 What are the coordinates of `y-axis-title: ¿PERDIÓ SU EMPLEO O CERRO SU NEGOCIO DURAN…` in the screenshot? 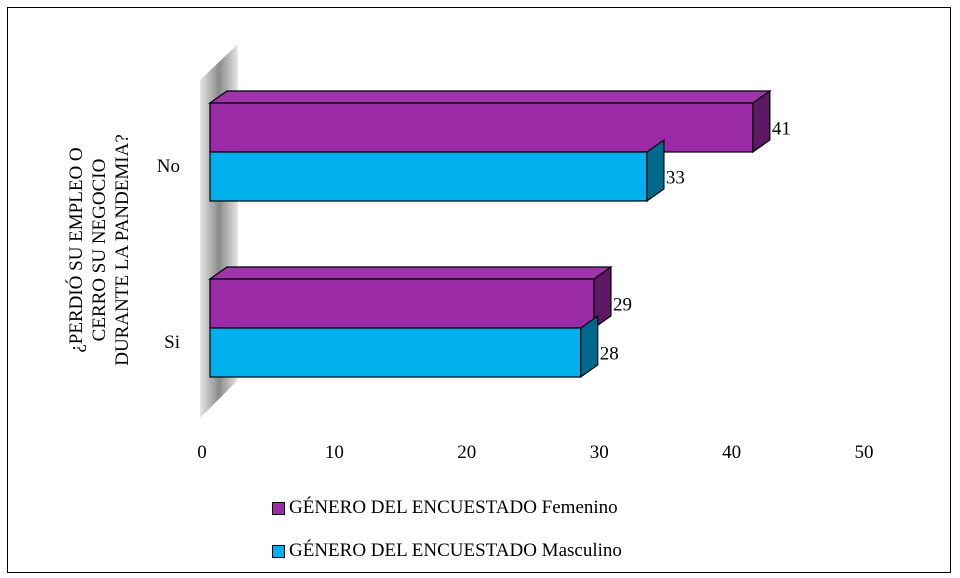 It's located at (99, 250).